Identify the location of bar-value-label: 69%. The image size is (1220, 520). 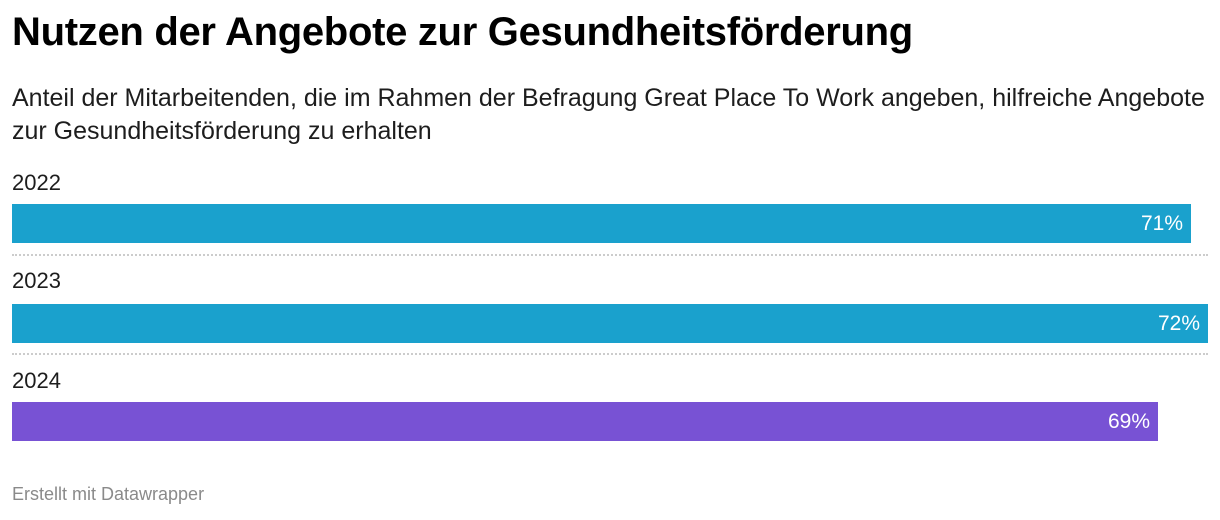
(1128, 421).